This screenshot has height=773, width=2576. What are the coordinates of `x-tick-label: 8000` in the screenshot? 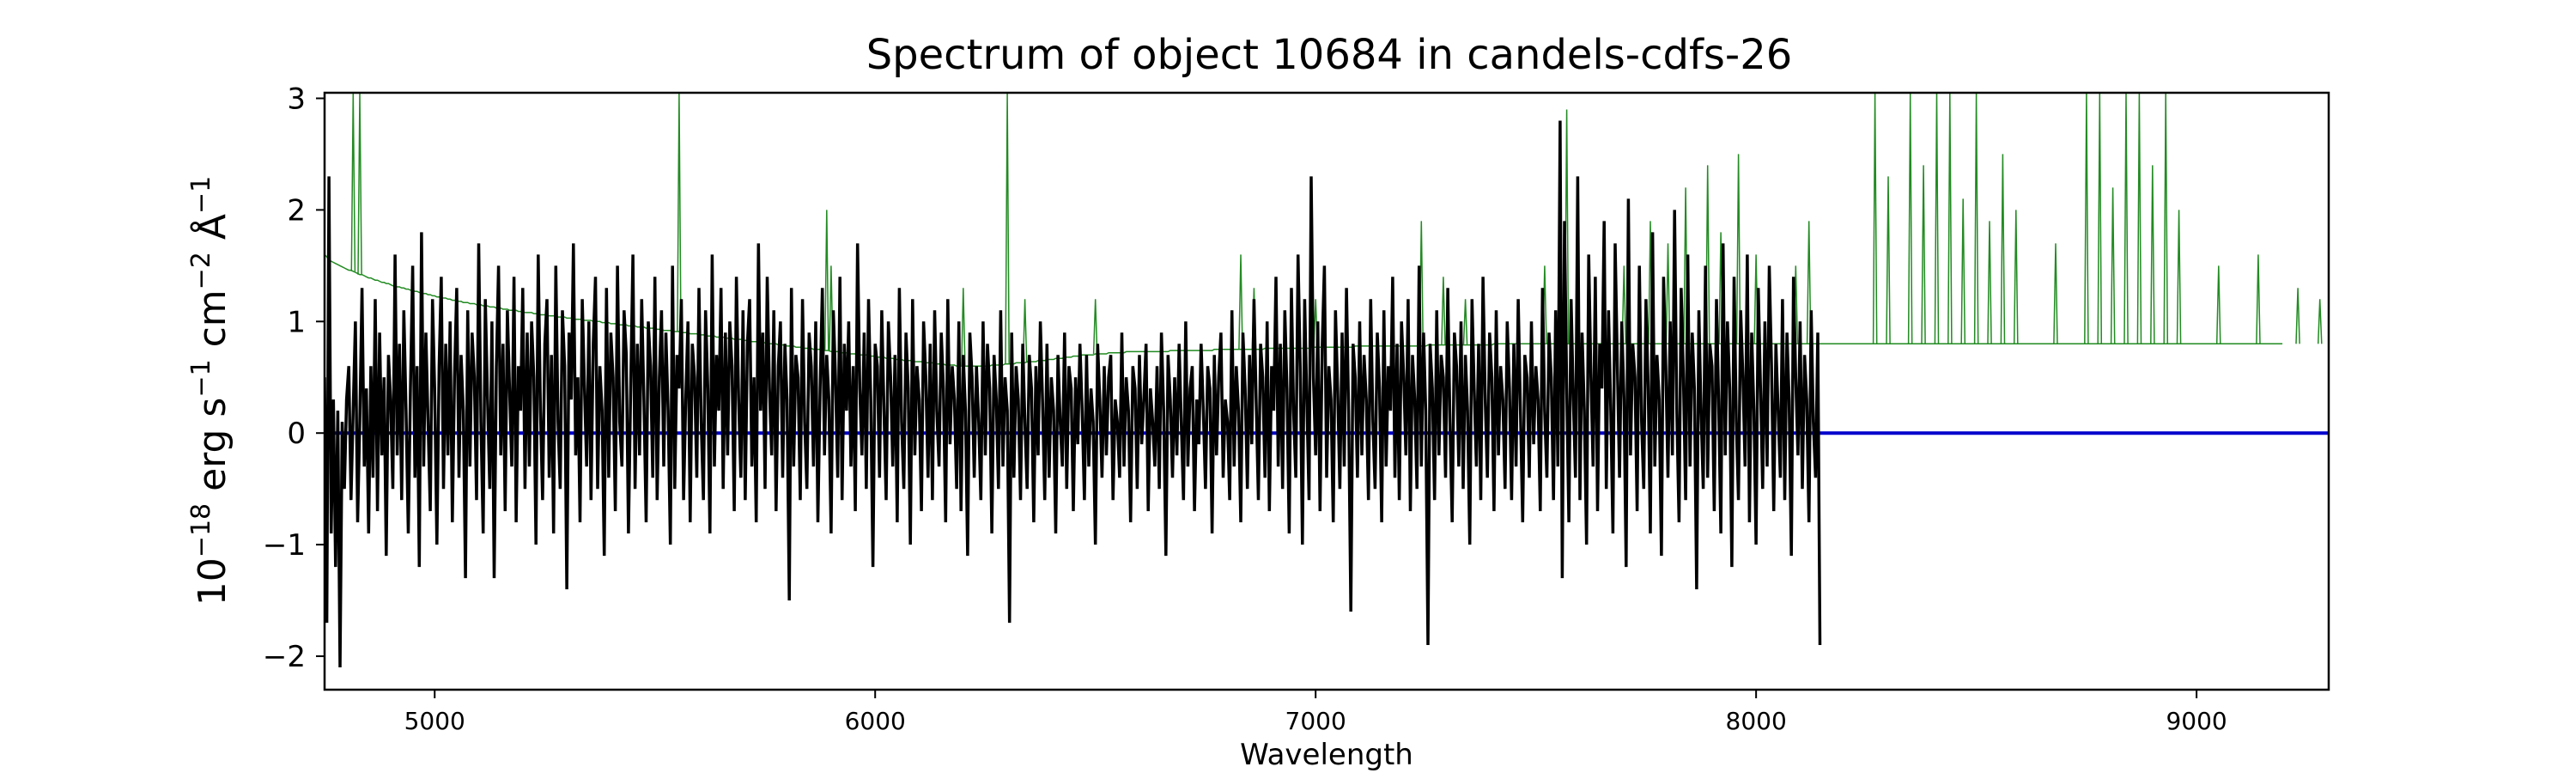 It's located at (1756, 721).